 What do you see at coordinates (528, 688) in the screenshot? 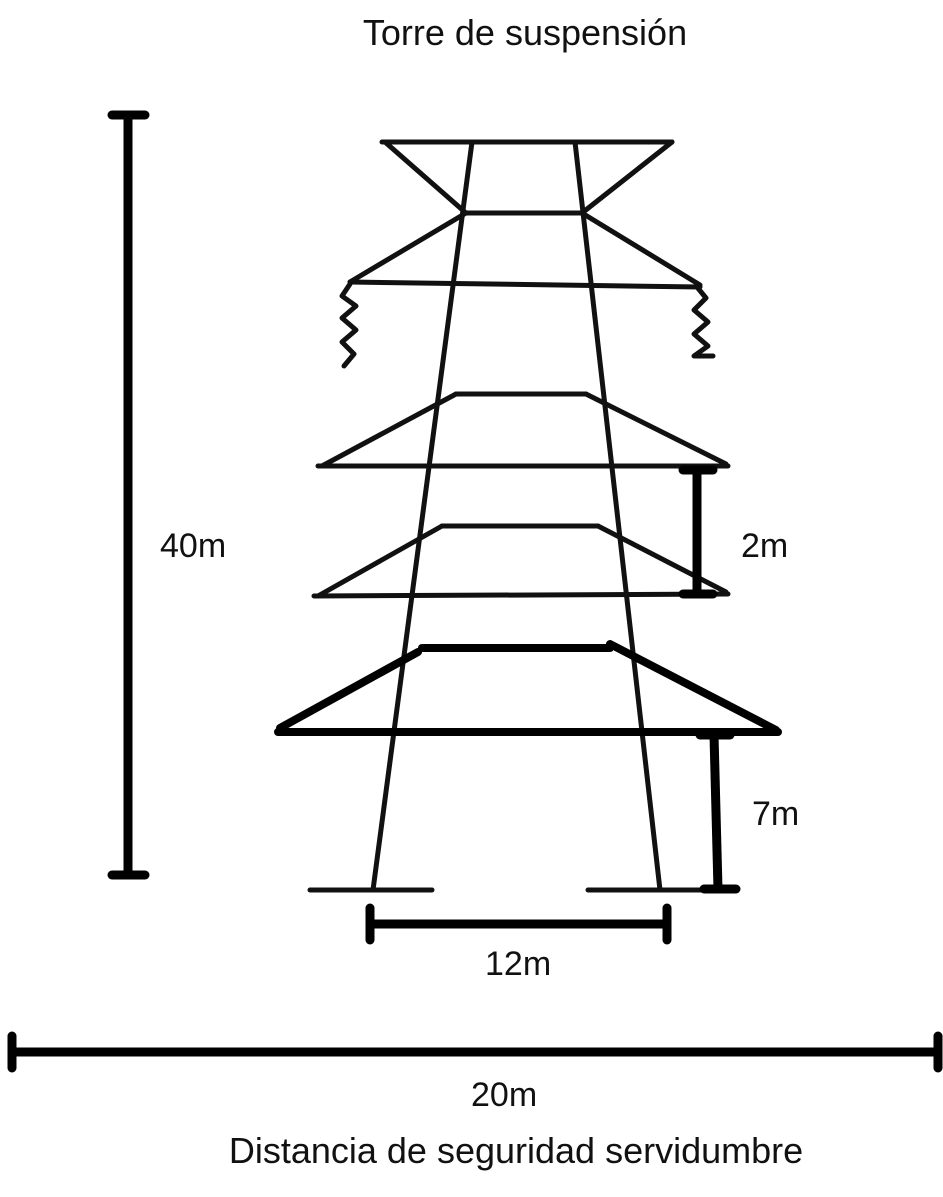
I see `lowest-crossarm` at bounding box center [528, 688].